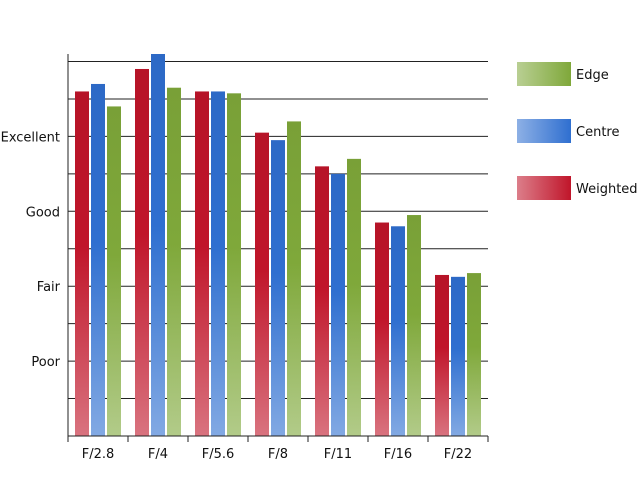 Image resolution: width=640 pixels, height=480 pixels. What do you see at coordinates (45, 362) in the screenshot?
I see `y-tick-label-poor: Poor` at bounding box center [45, 362].